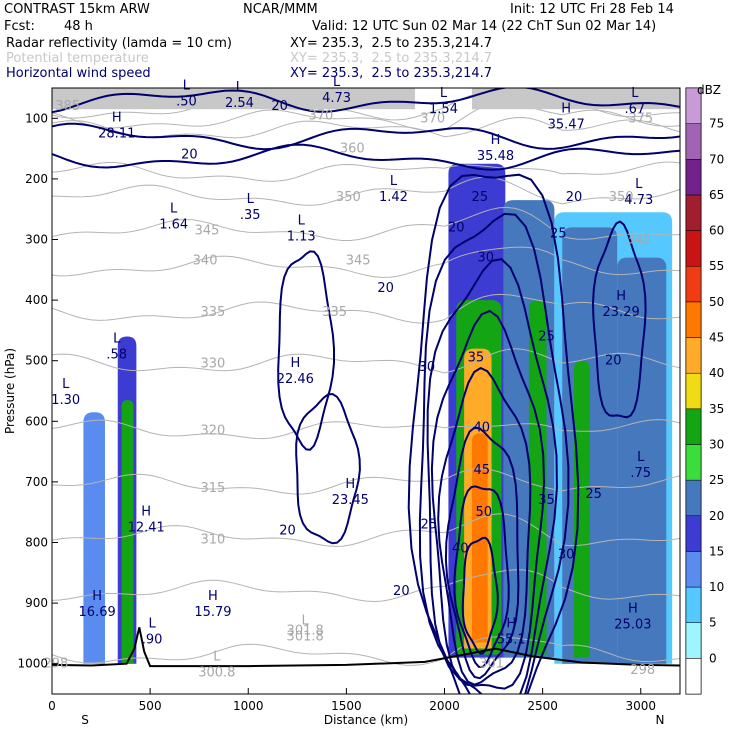 The height and width of the screenshot is (740, 740). What do you see at coordinates (640, 118) in the screenshot?
I see `theta-contour-label: 375` at bounding box center [640, 118].